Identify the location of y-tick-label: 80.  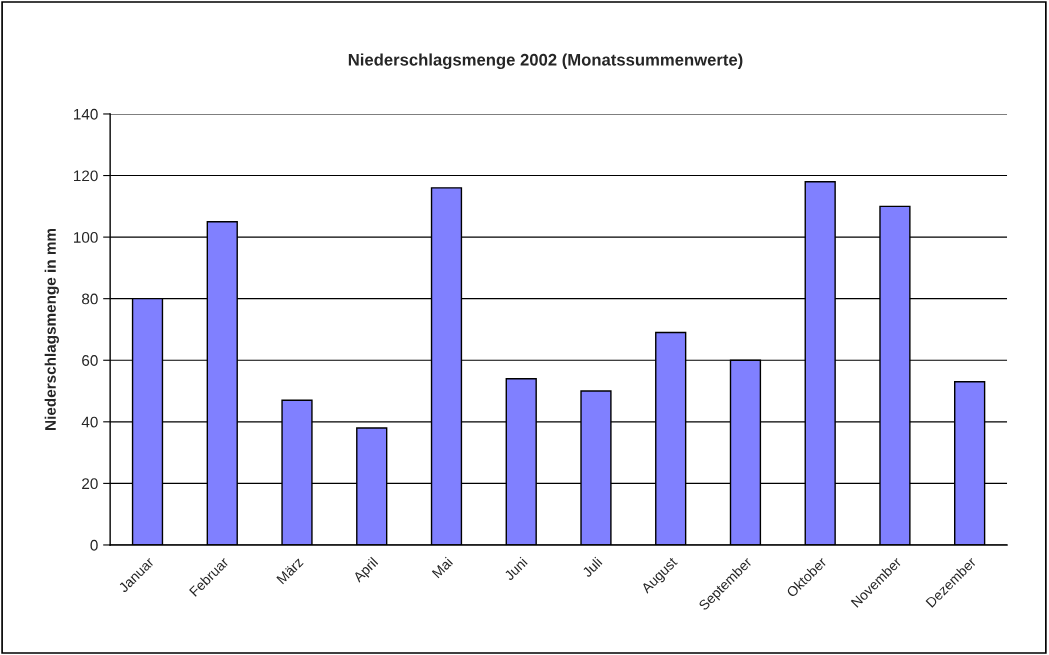
(90, 299).